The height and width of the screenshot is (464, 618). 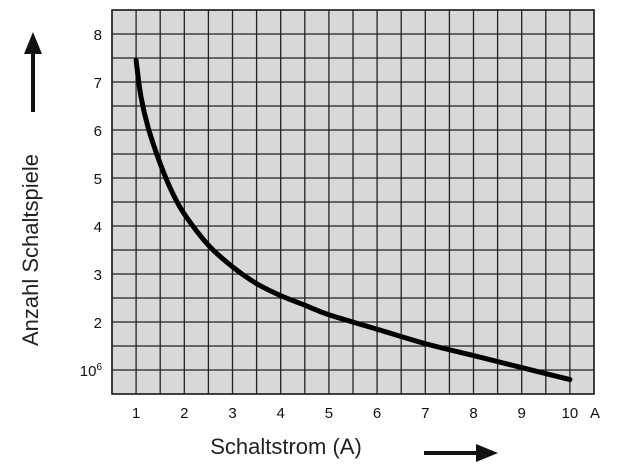 I want to click on x-tick-label: 2, so click(x=184, y=413).